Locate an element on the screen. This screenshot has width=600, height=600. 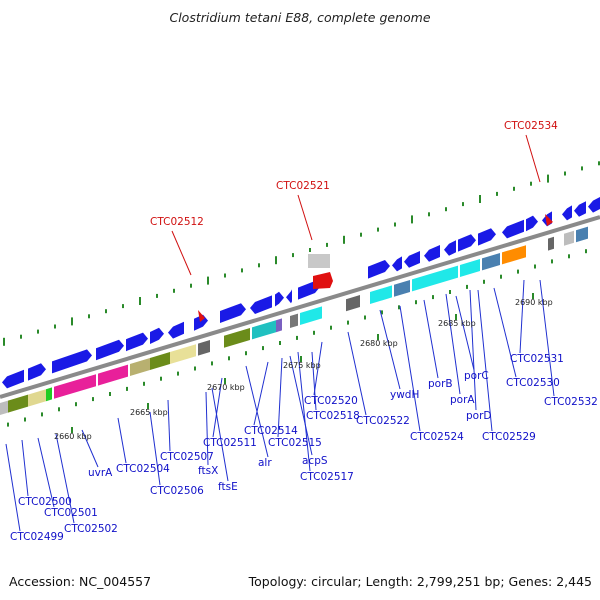
highlight-feature is located at coordinates (323, 280).